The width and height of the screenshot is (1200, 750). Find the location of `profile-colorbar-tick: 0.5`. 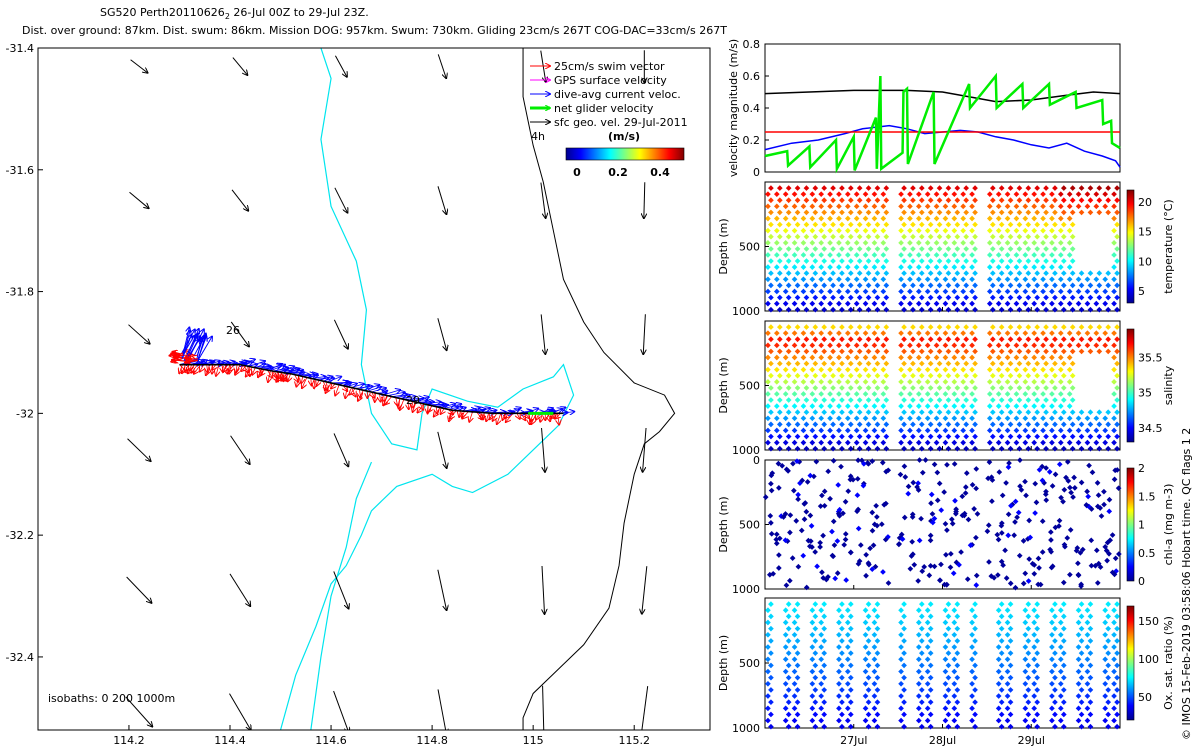

profile-colorbar-tick: 0.5 is located at coordinates (1147, 553).